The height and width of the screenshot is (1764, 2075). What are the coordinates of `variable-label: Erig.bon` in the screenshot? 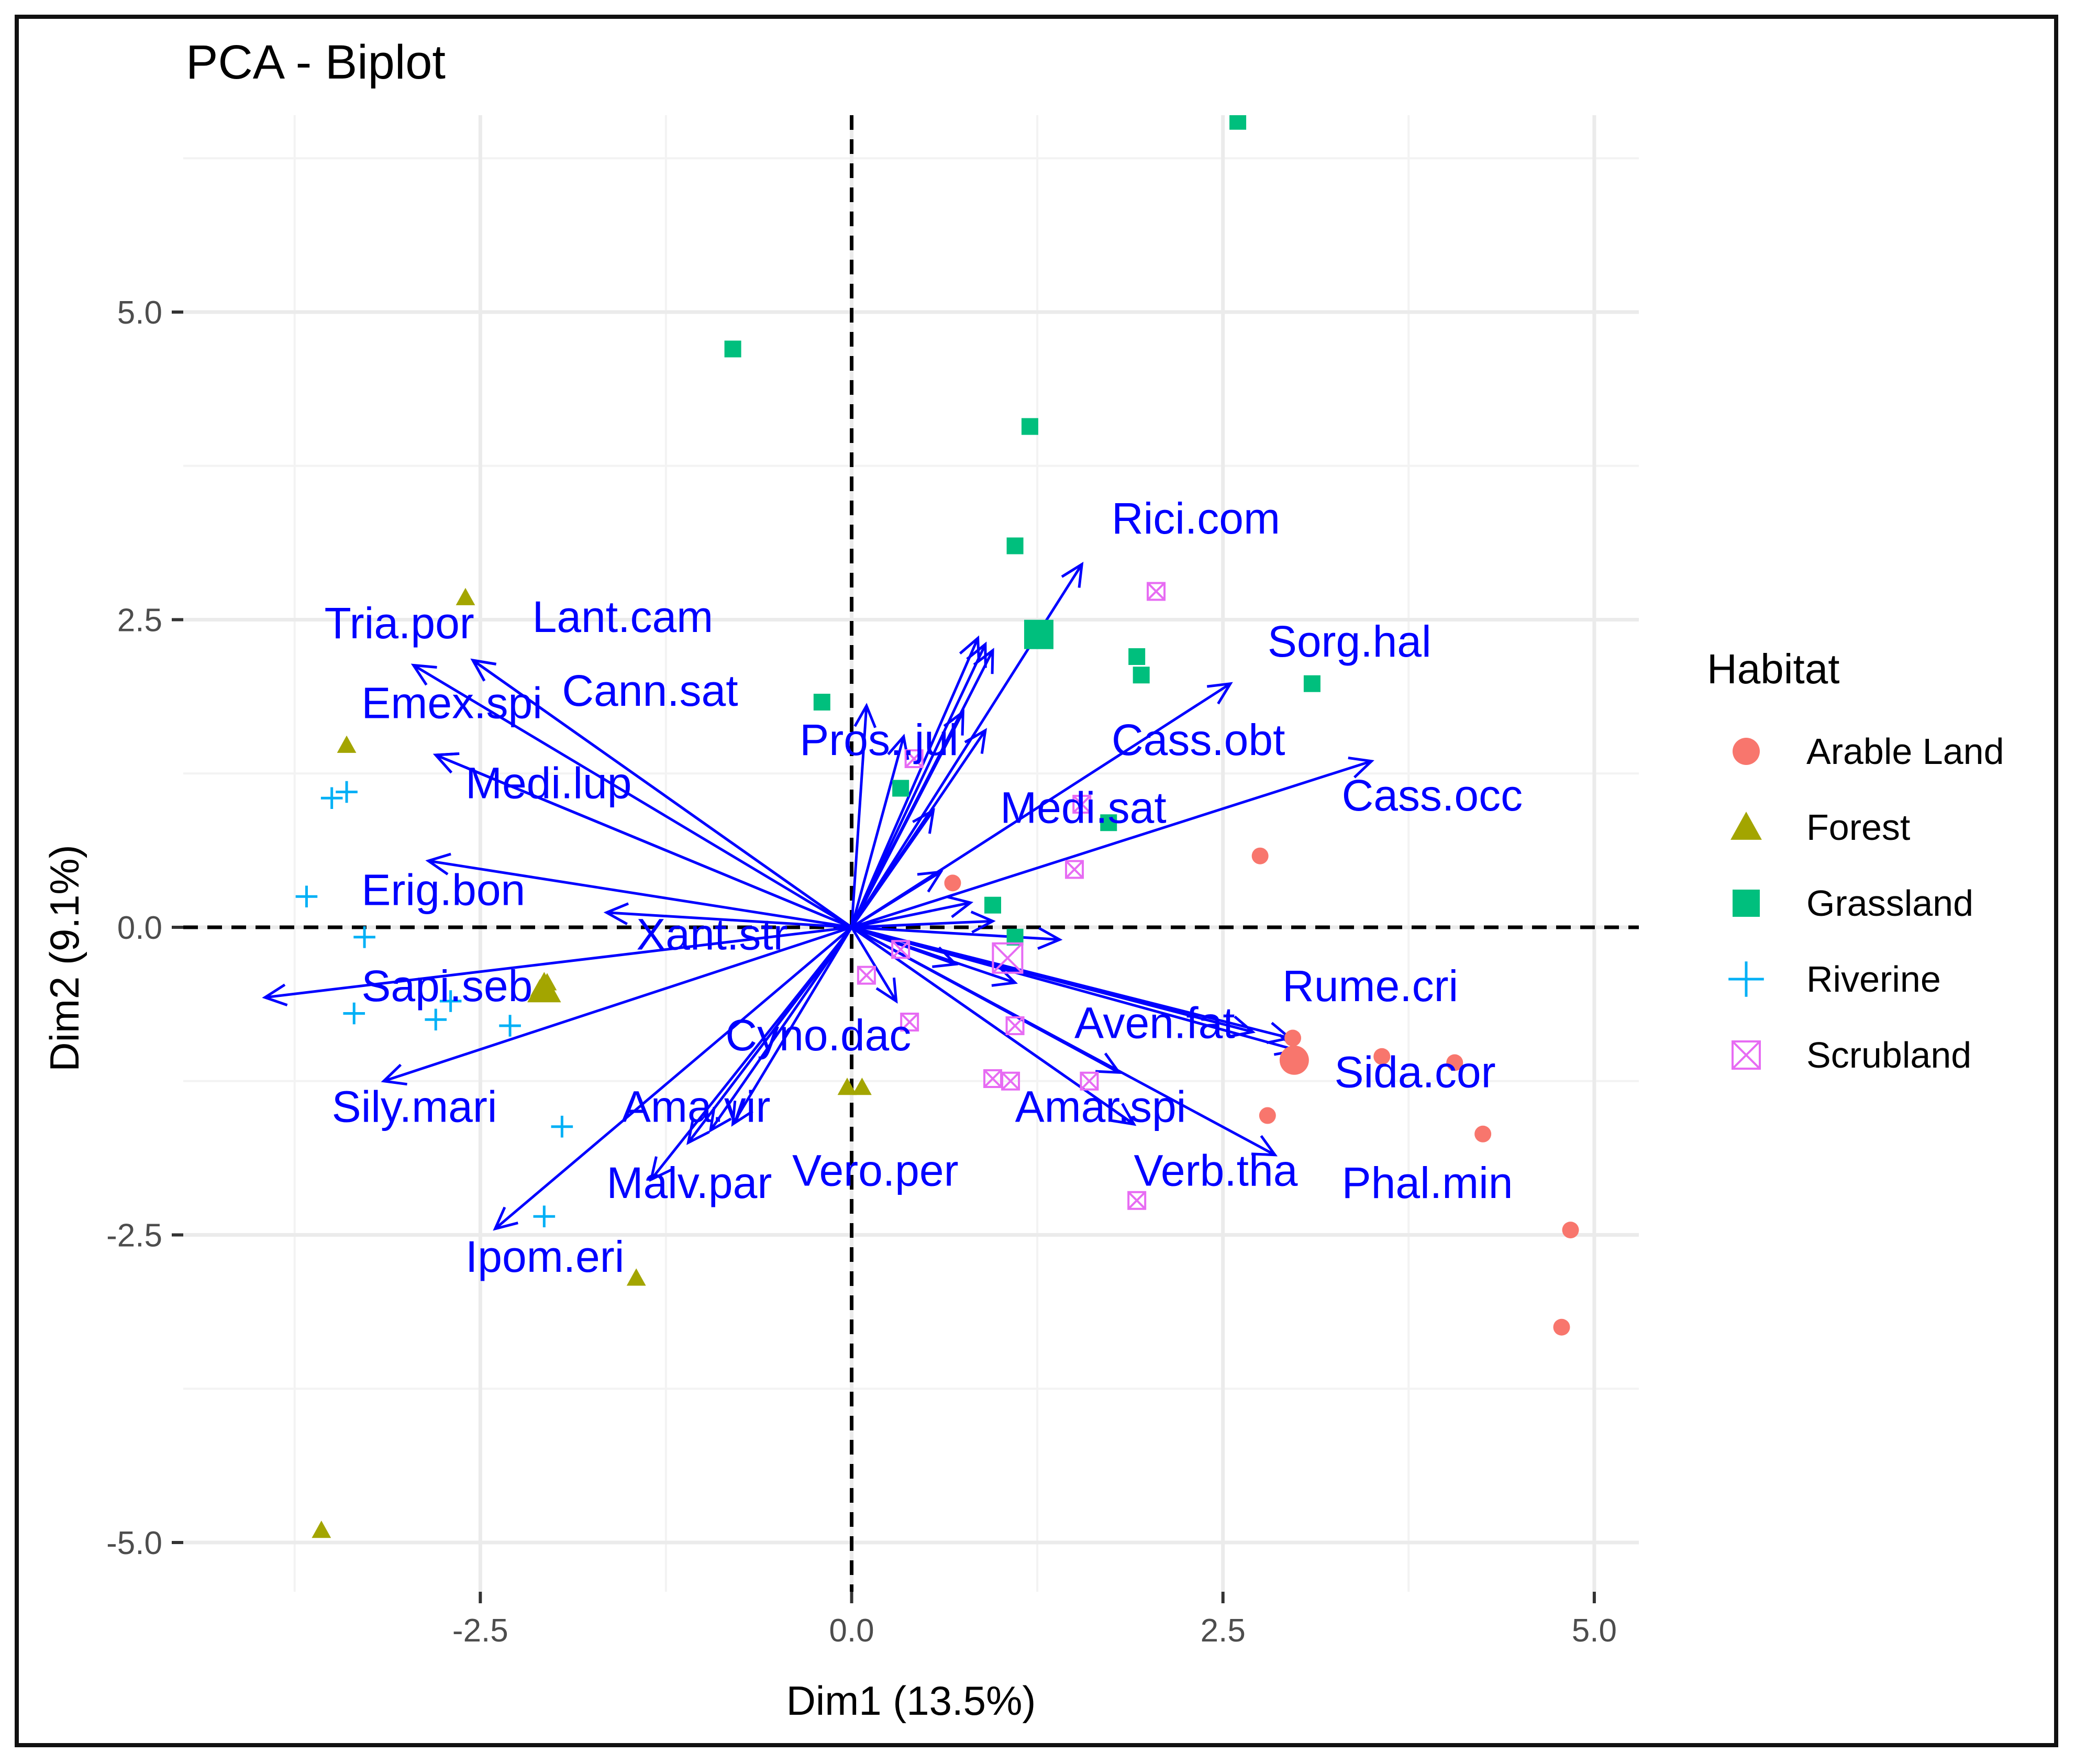 It's located at (443, 890).